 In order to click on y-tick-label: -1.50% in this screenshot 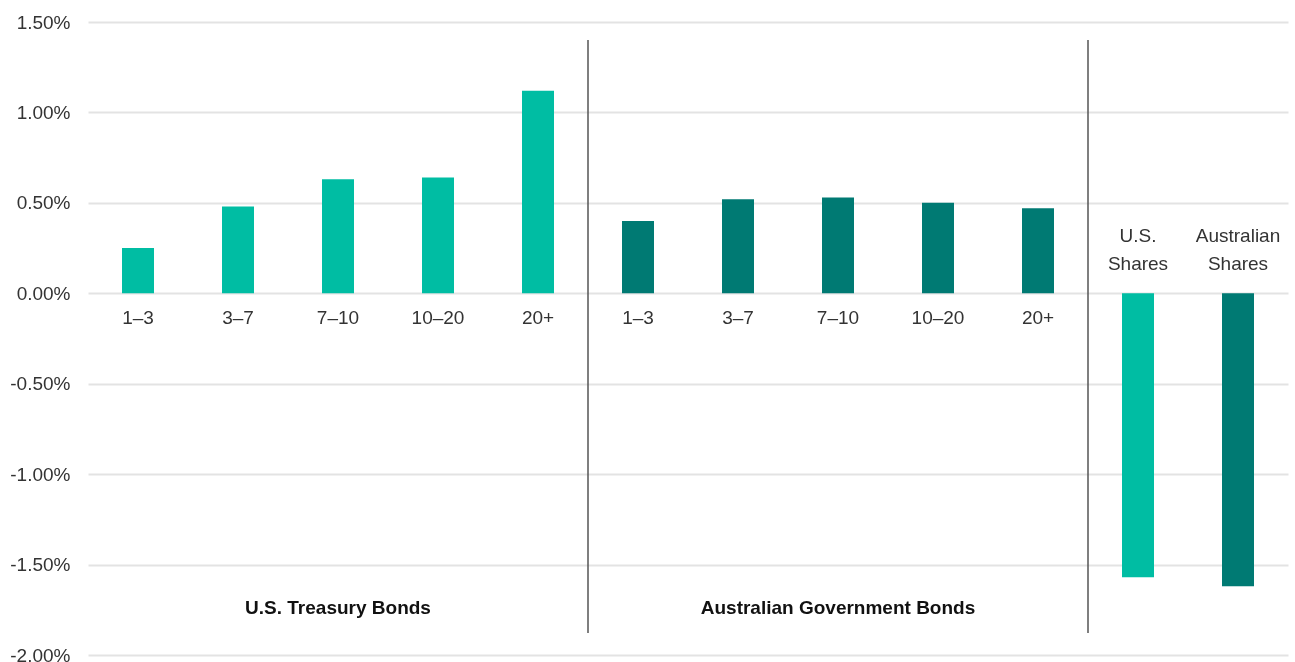, I will do `click(40, 565)`.